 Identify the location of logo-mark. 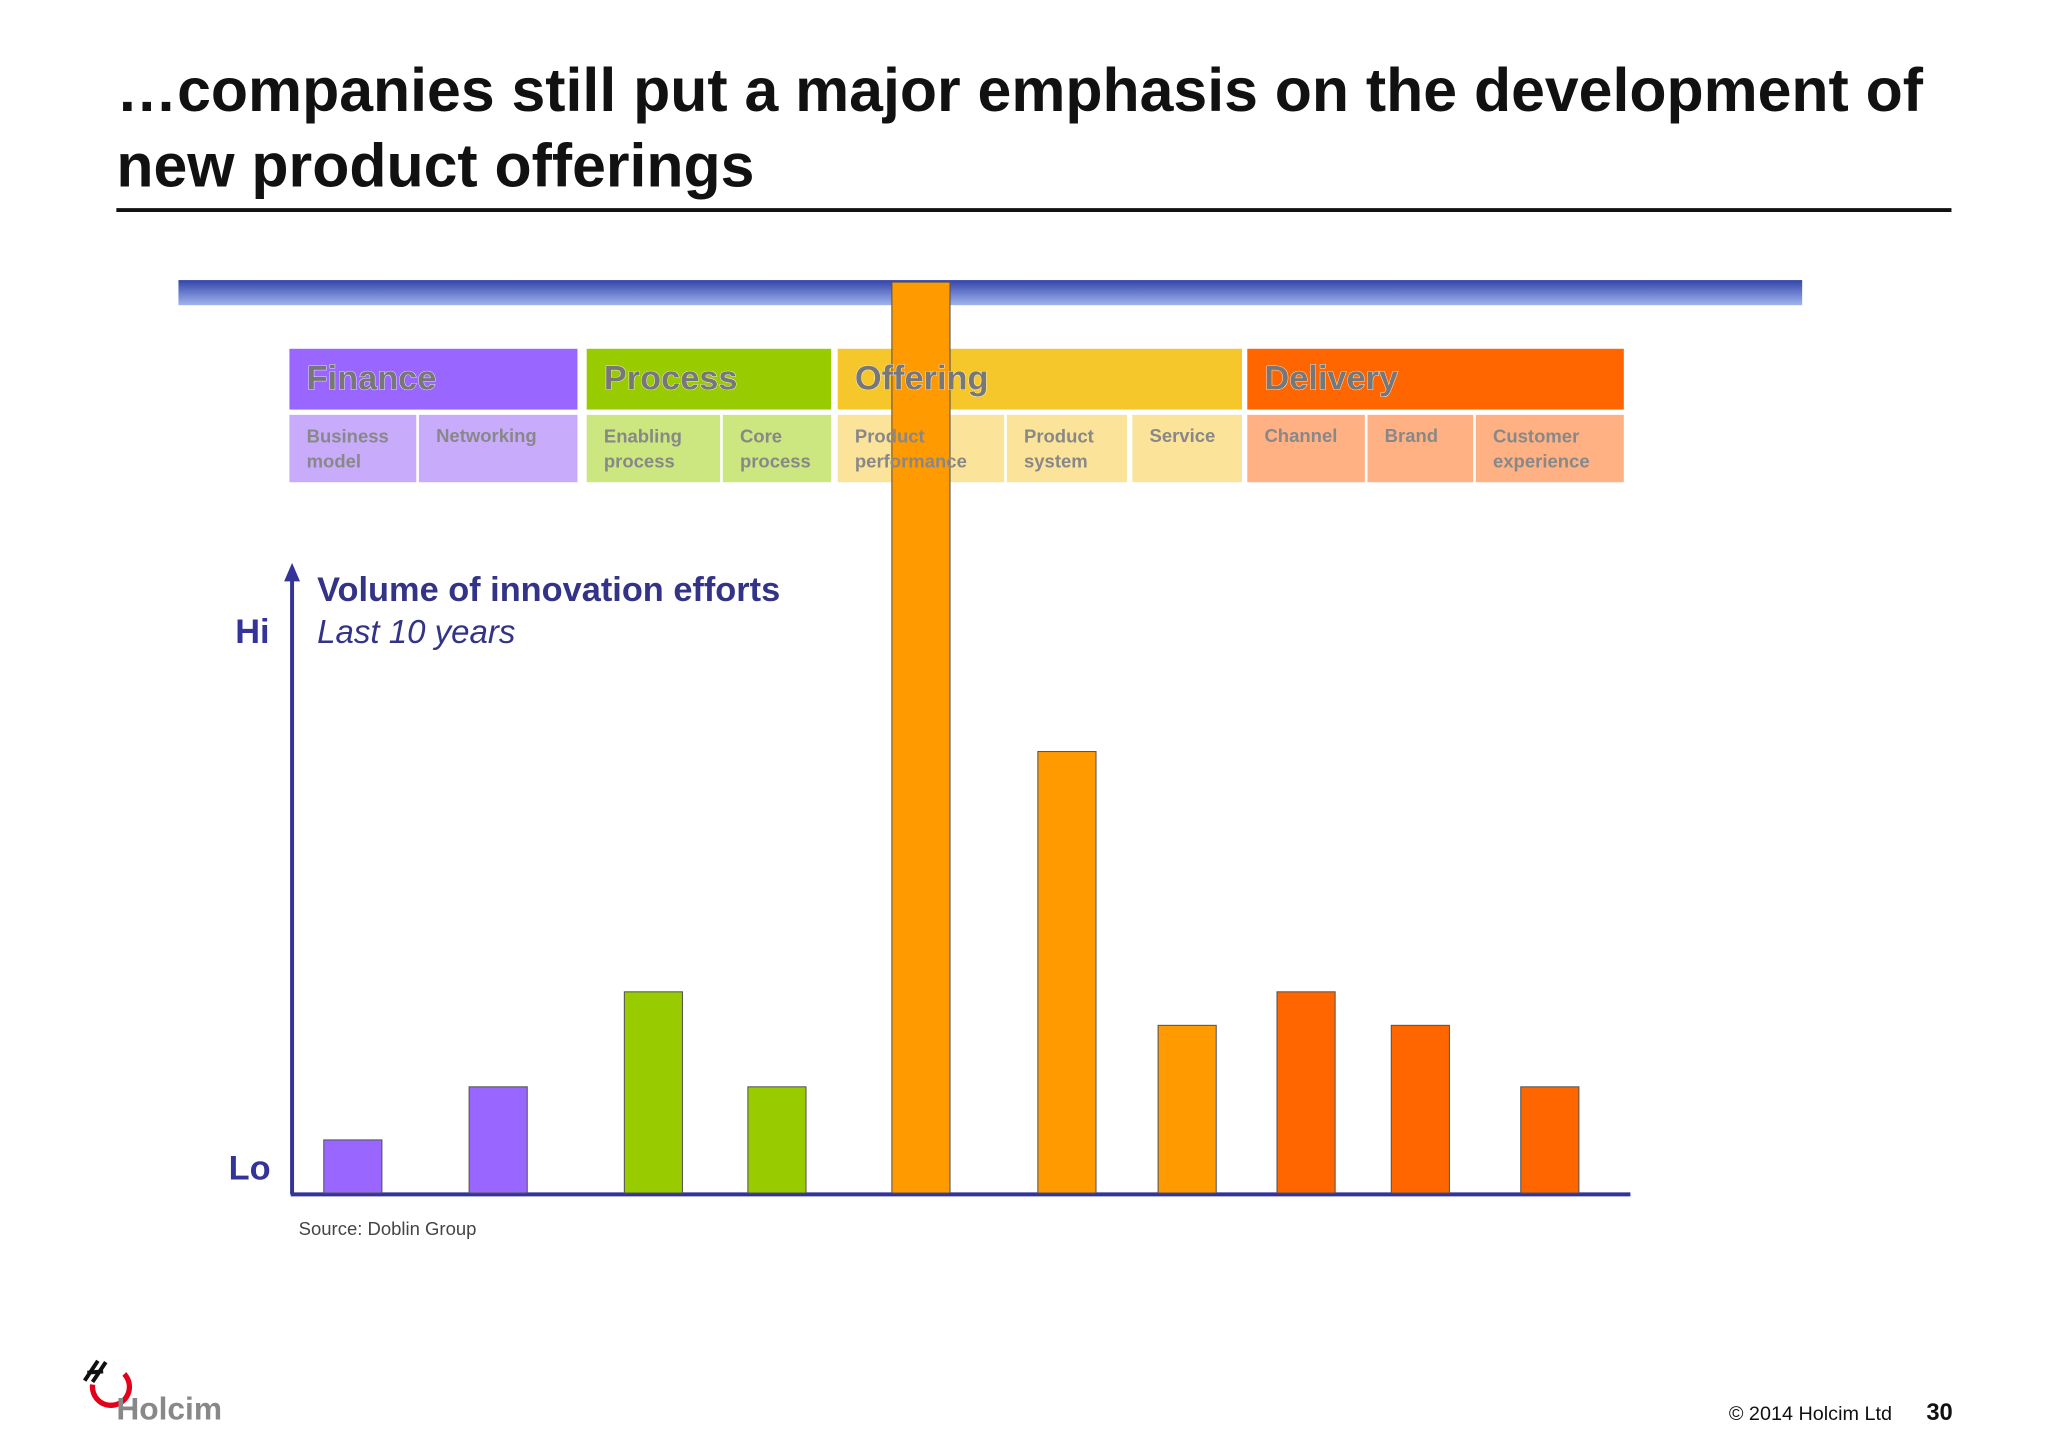
(111, 1390).